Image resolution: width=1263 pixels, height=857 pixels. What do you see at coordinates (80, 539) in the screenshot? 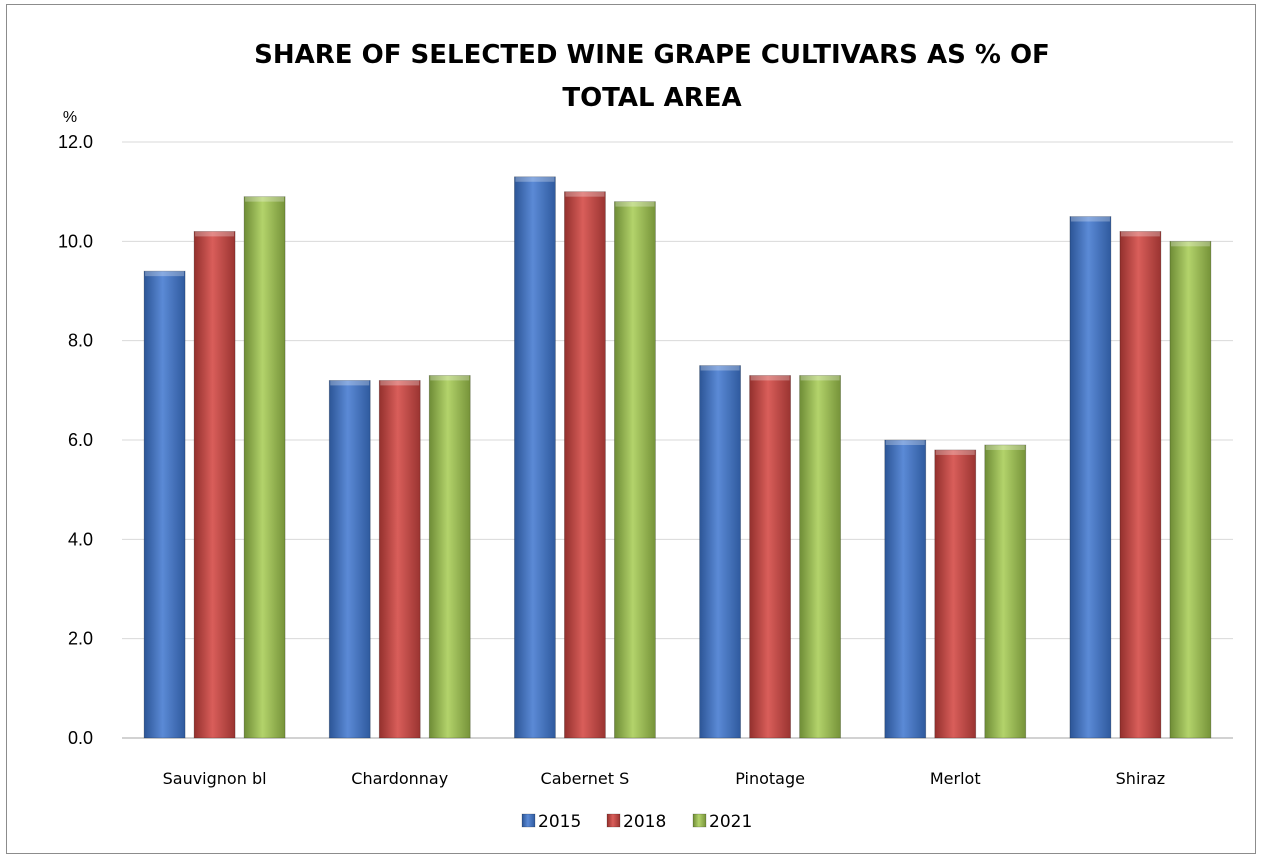
I see `y-tick-label: 4.0` at bounding box center [80, 539].